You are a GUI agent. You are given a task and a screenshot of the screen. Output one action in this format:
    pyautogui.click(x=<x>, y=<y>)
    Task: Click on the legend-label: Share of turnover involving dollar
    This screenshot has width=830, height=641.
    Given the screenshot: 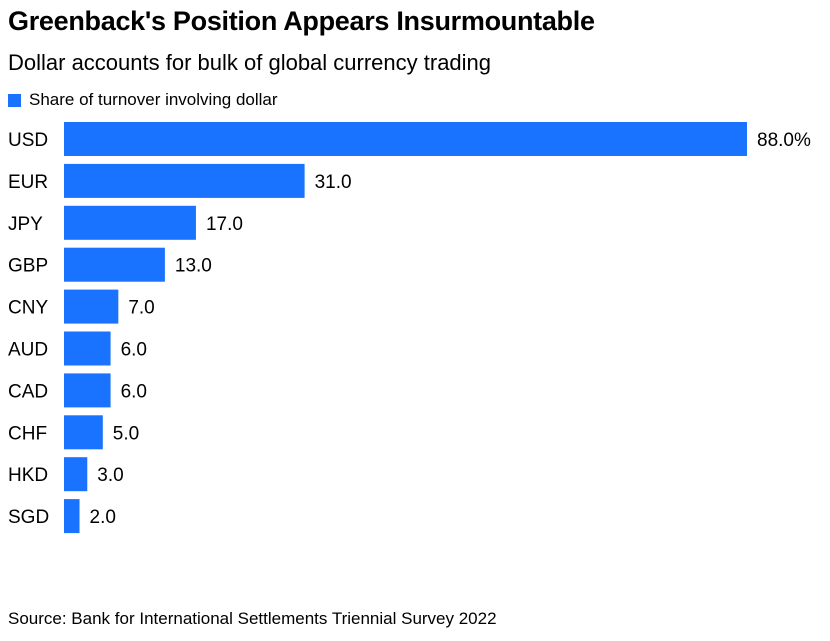 What is the action you would take?
    pyautogui.click(x=153, y=99)
    